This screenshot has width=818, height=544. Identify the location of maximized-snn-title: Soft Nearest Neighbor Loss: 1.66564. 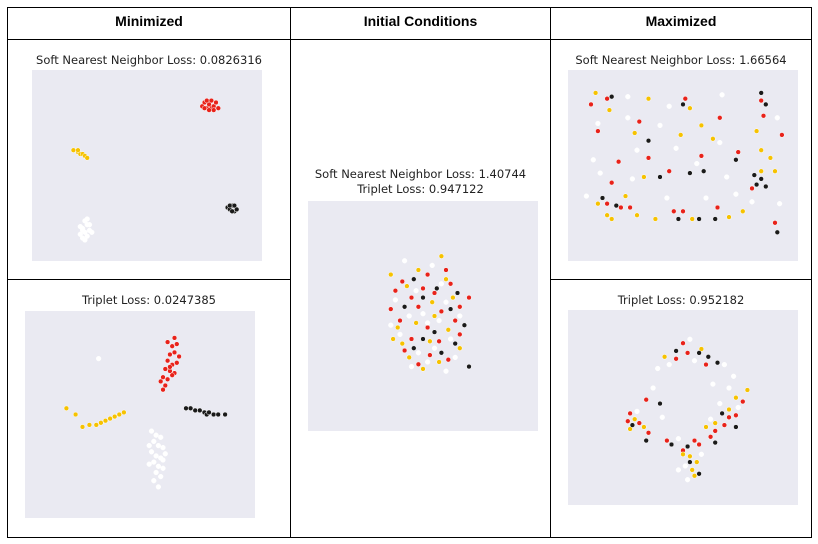
(681, 60).